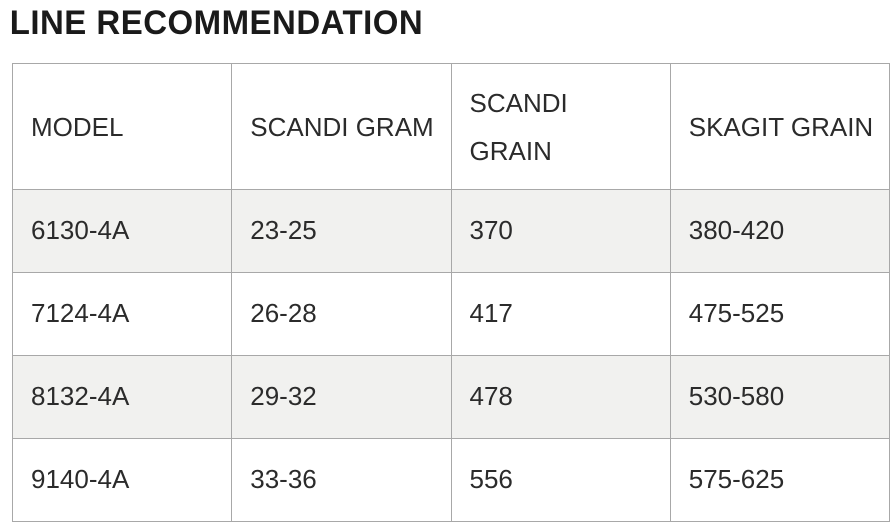 This screenshot has width=896, height=532. I want to click on column-header-scandi-grain: SCANDI GRAIN, so click(560, 126).